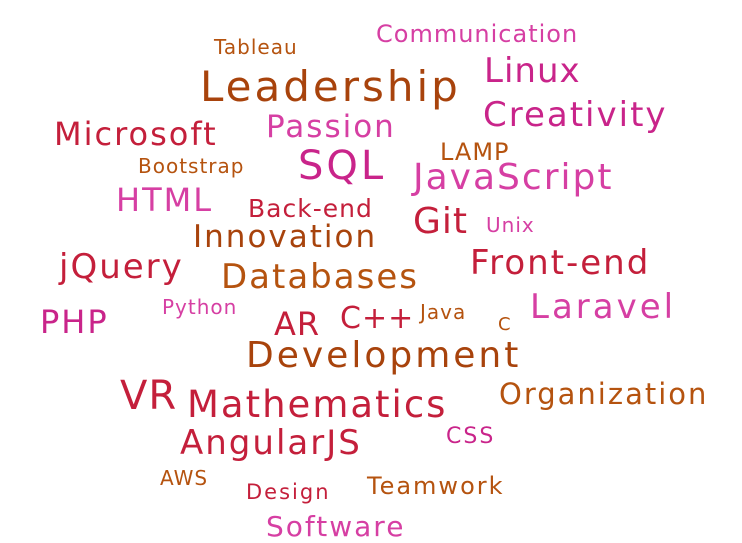  Describe the element at coordinates (575, 115) in the screenshot. I see `word-creativity: Creativity` at that location.